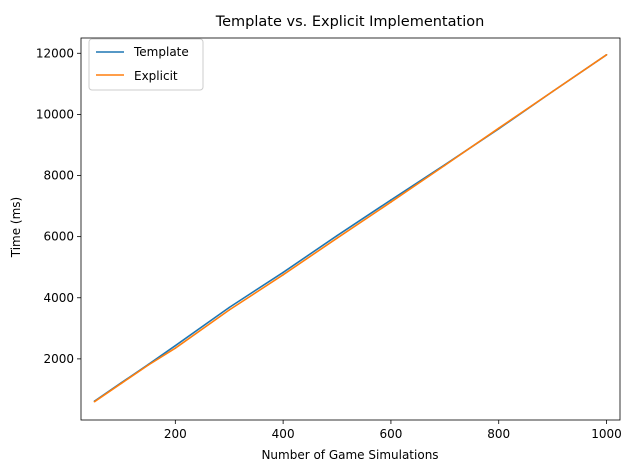 The height and width of the screenshot is (471, 629). What do you see at coordinates (156, 76) in the screenshot?
I see `legend-label-explicit: Explicit` at bounding box center [156, 76].